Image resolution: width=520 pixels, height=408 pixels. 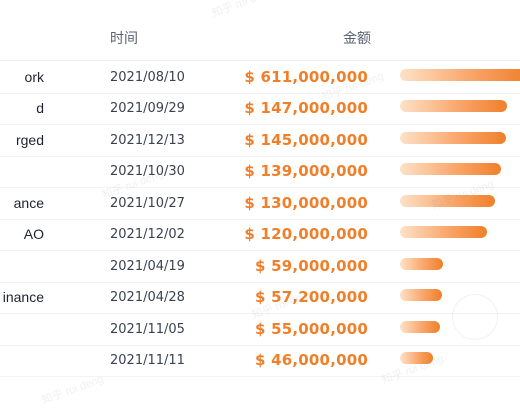 I want to click on date-cell: 2021/10/27, so click(x=147, y=203).